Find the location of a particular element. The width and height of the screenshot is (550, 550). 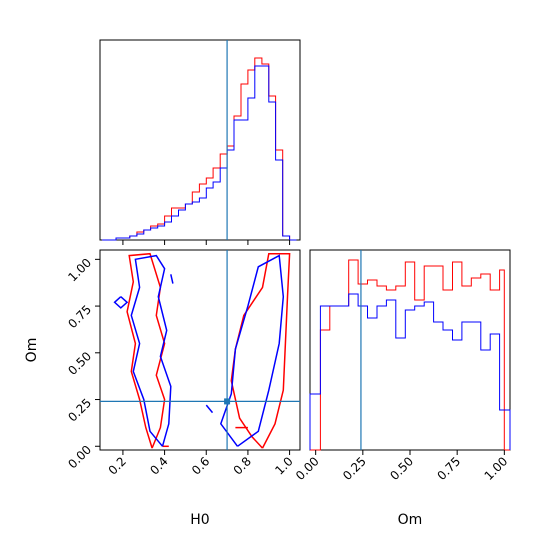

joint-xtick-label: 1.0 is located at coordinates (283, 465).